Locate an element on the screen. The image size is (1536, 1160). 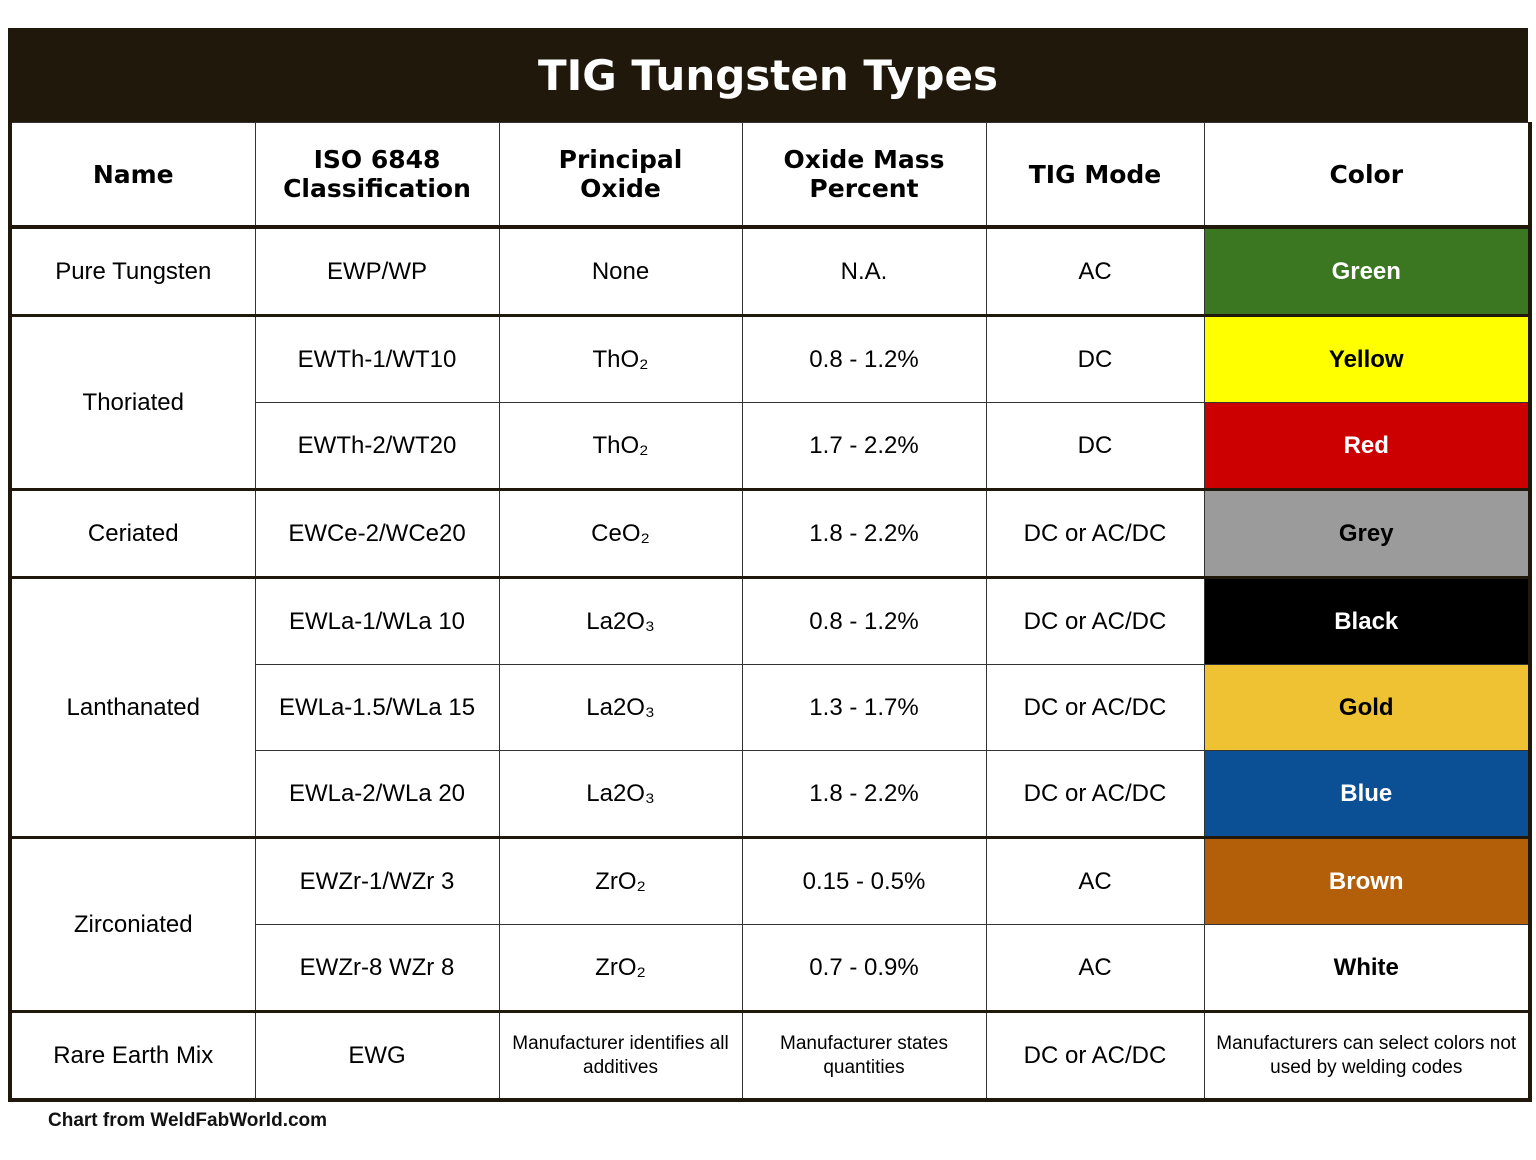
title: TIG Tungsten Types is located at coordinates (768, 75).